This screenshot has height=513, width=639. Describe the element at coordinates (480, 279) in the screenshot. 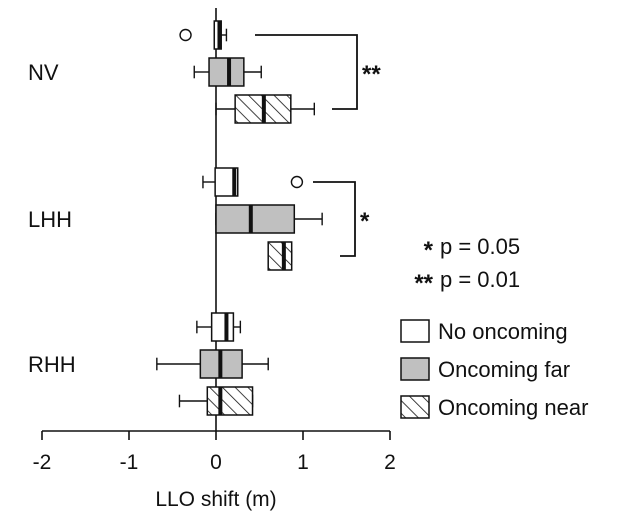

I see `sig-legend-text-1: p = 0.01` at that location.